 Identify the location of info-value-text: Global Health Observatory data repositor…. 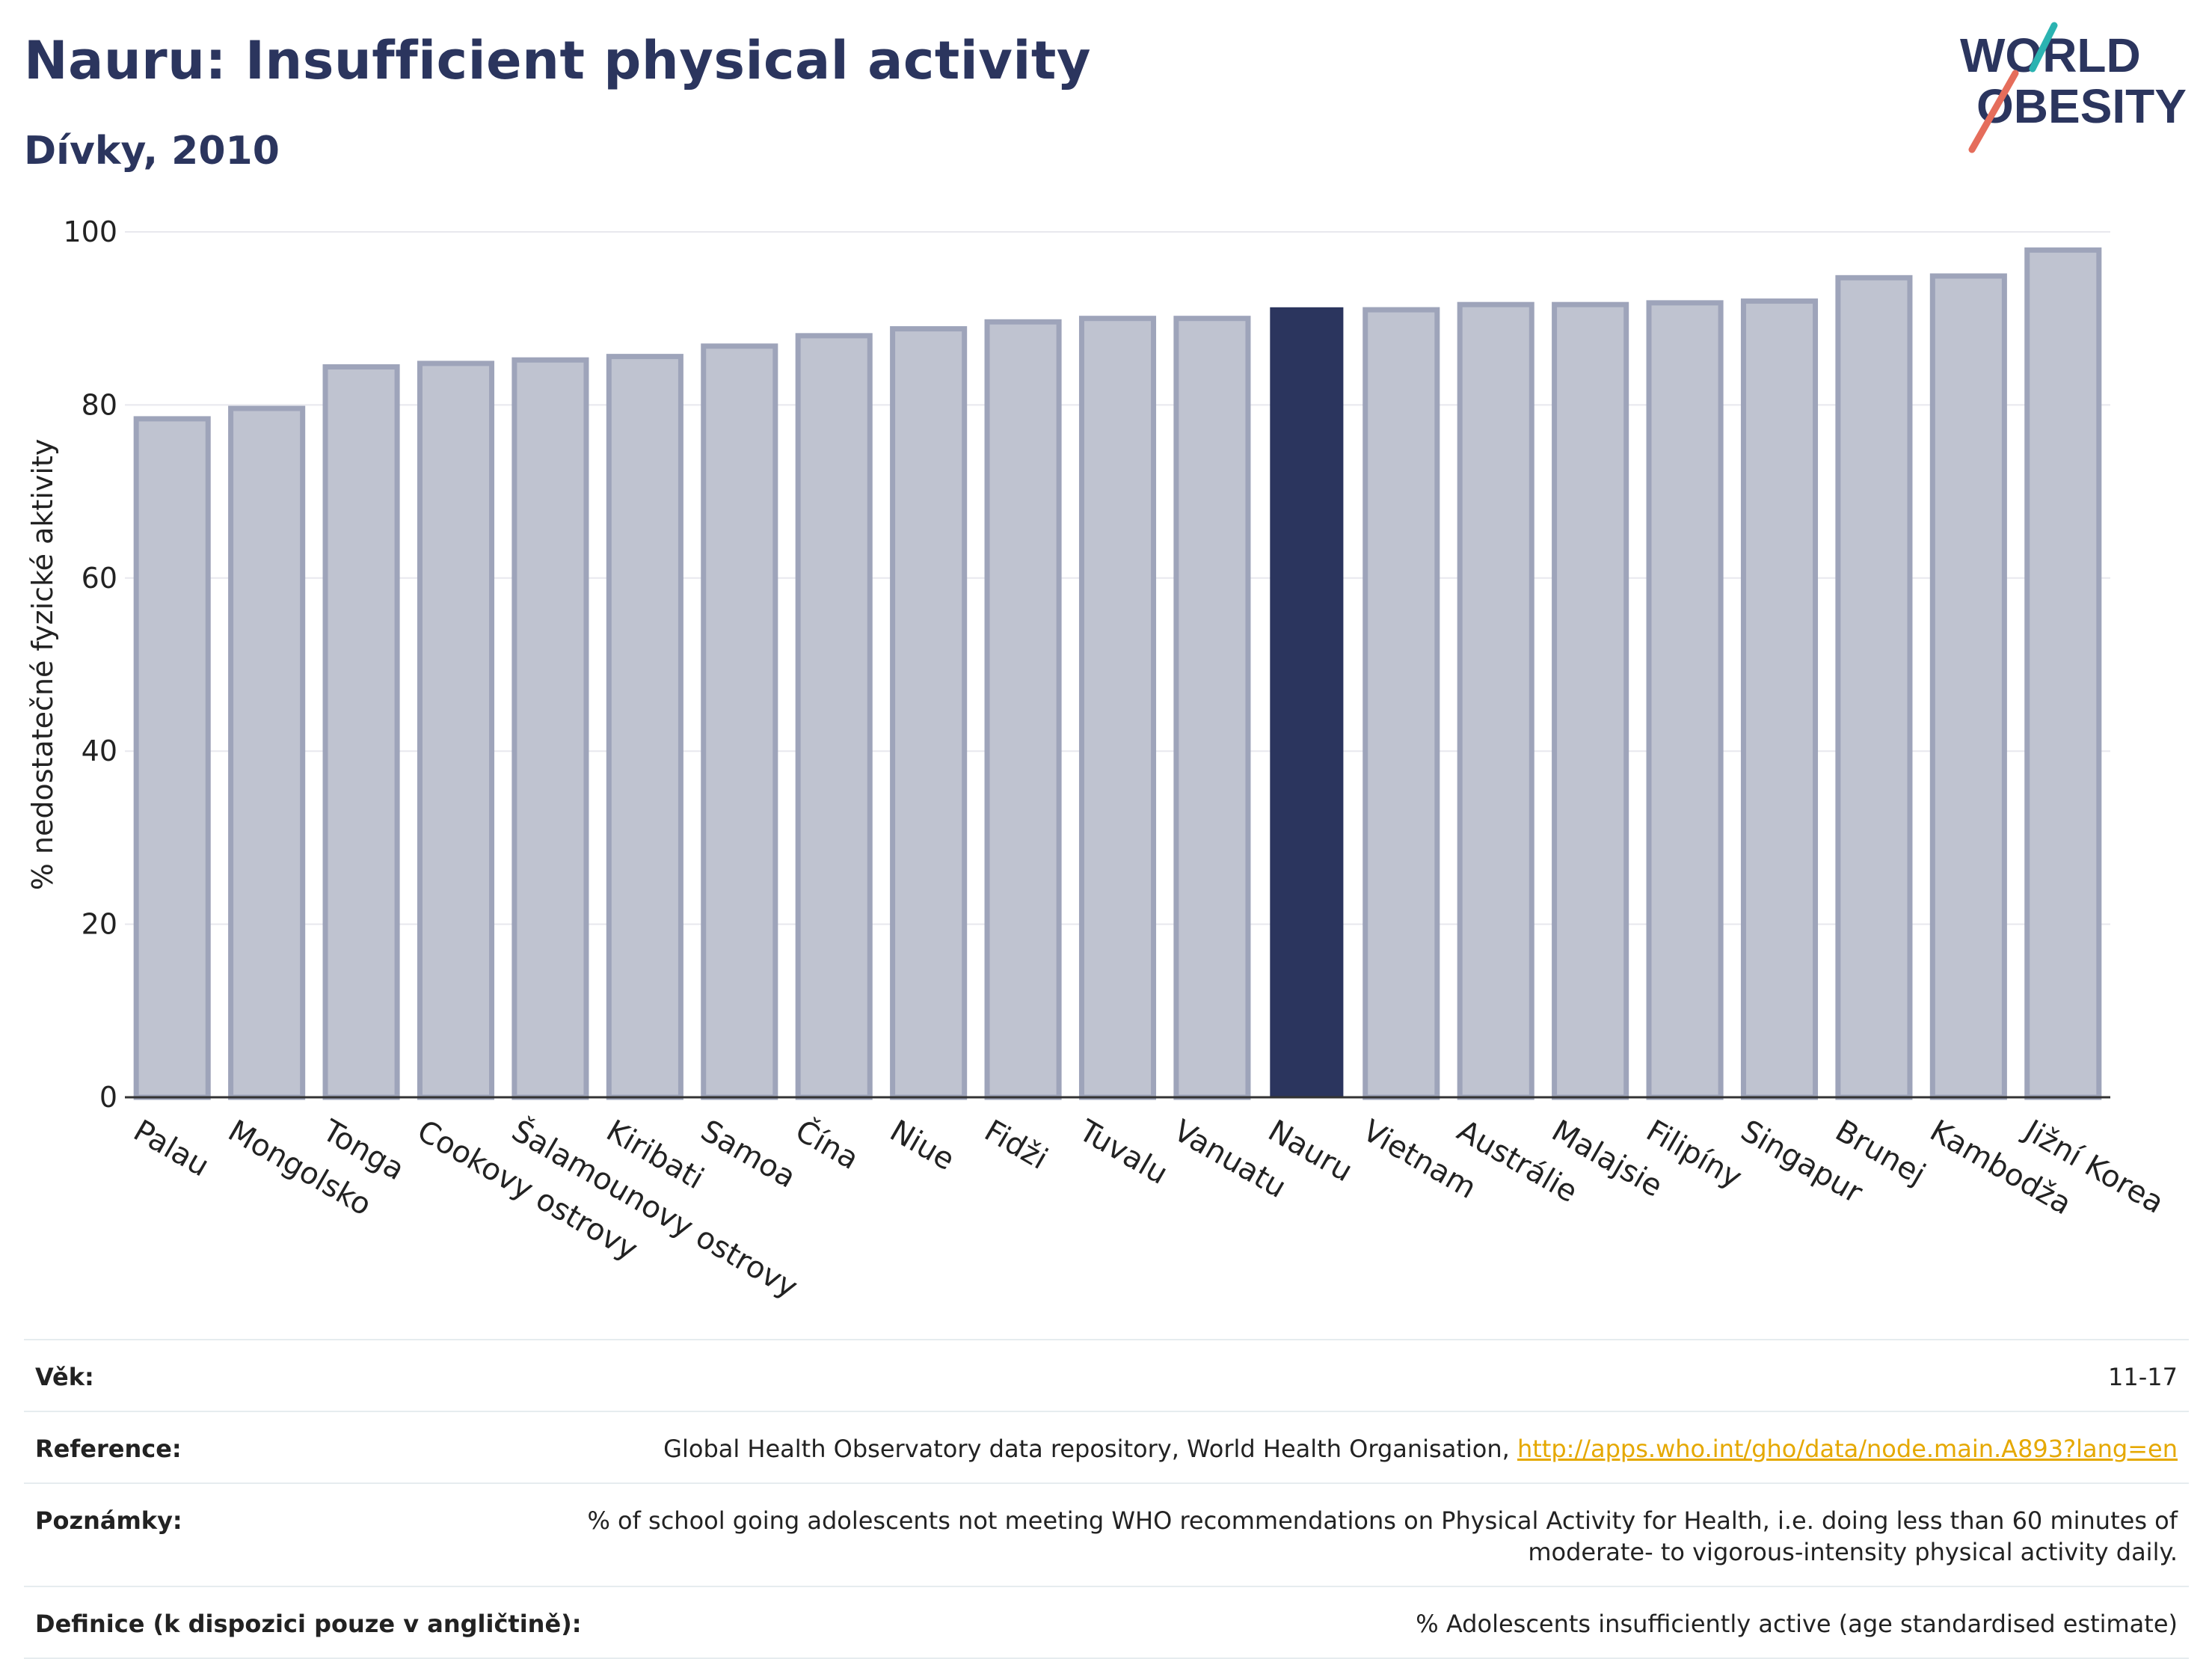
(1090, 1449).